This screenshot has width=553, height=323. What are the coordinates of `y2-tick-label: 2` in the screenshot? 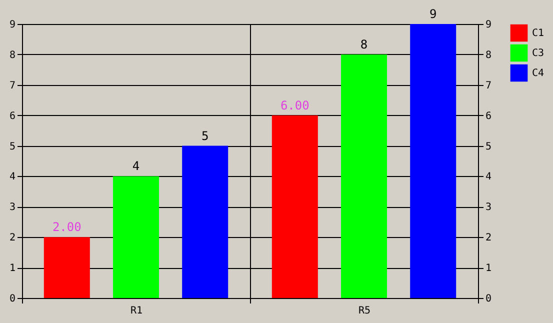 It's located at (489, 238).